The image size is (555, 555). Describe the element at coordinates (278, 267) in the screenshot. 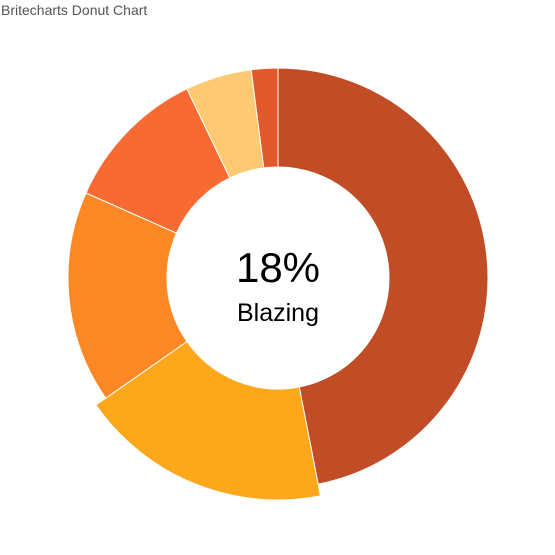

I see `donut-center-value: 18%` at that location.